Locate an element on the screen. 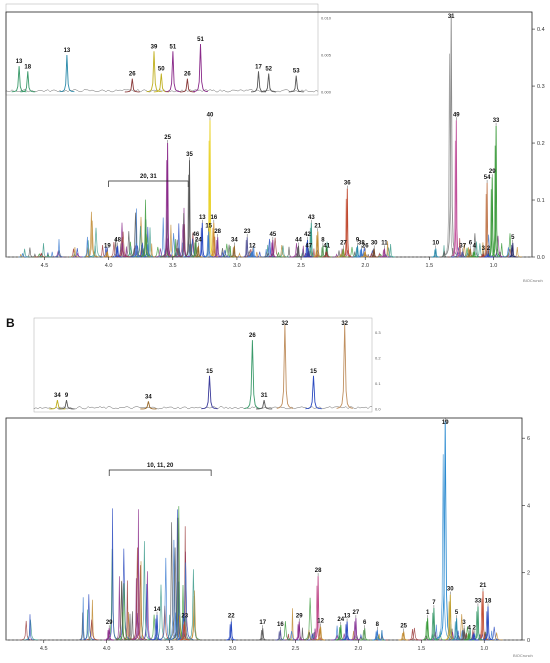  inset-peak-13: 13 is located at coordinates (67, 70).